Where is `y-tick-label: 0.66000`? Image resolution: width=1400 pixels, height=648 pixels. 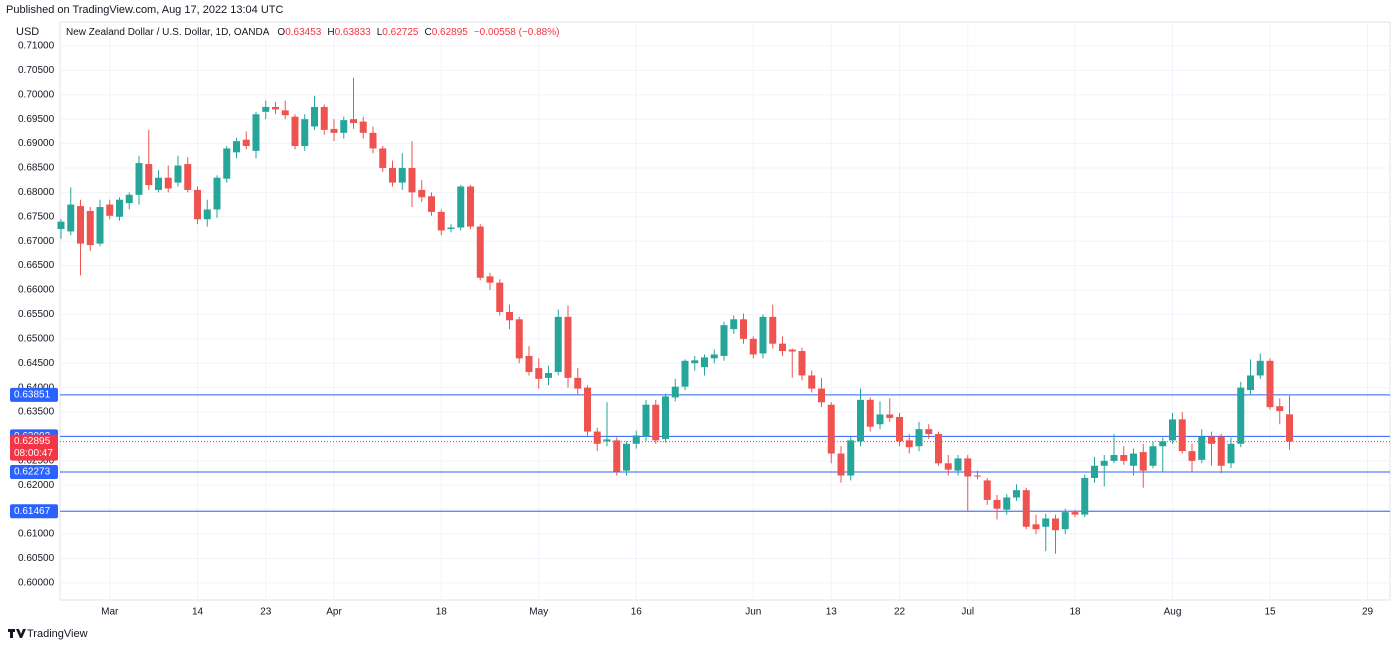 y-tick-label: 0.66000 is located at coordinates (36, 290).